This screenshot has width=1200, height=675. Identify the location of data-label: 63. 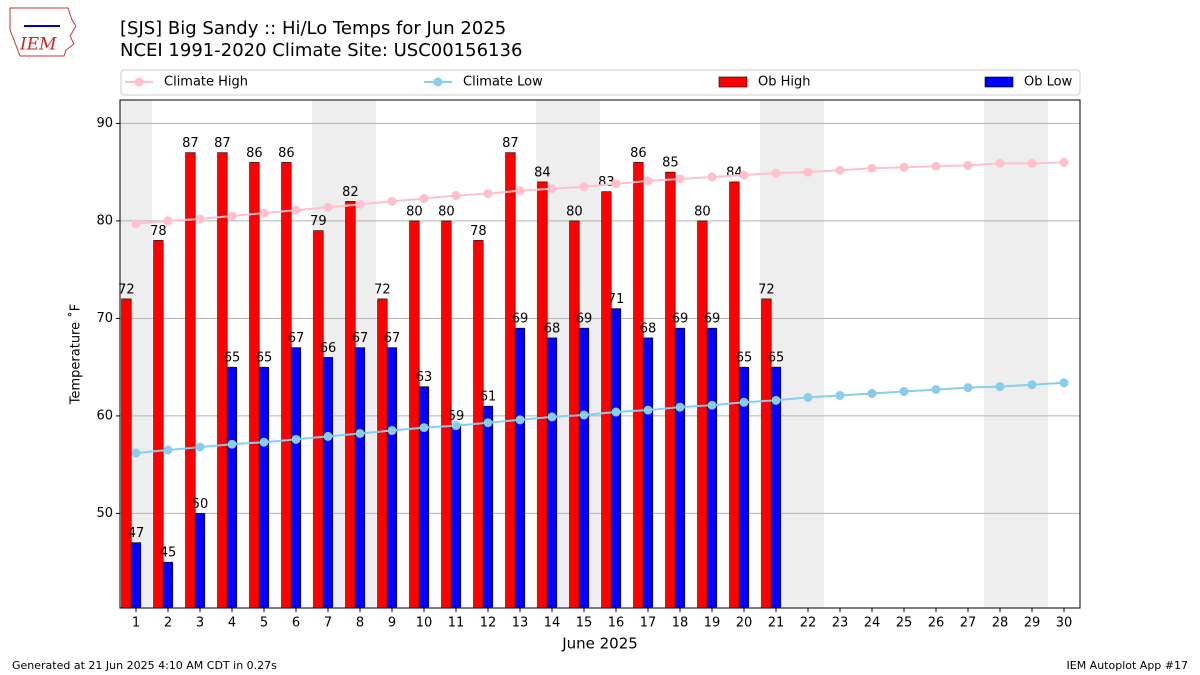
(424, 377).